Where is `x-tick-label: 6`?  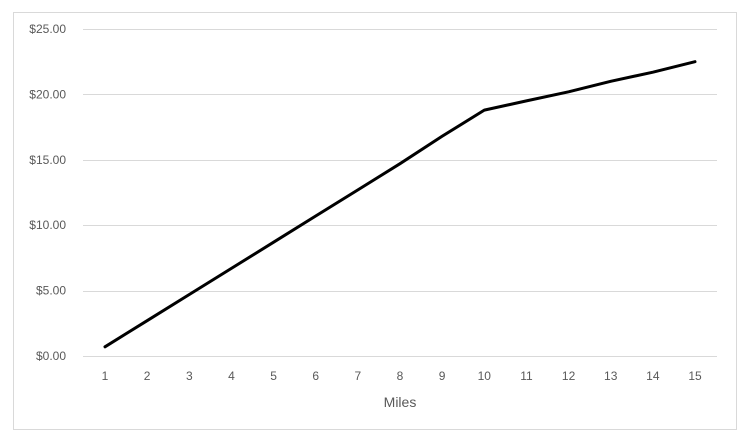 x-tick-label: 6 is located at coordinates (315, 376).